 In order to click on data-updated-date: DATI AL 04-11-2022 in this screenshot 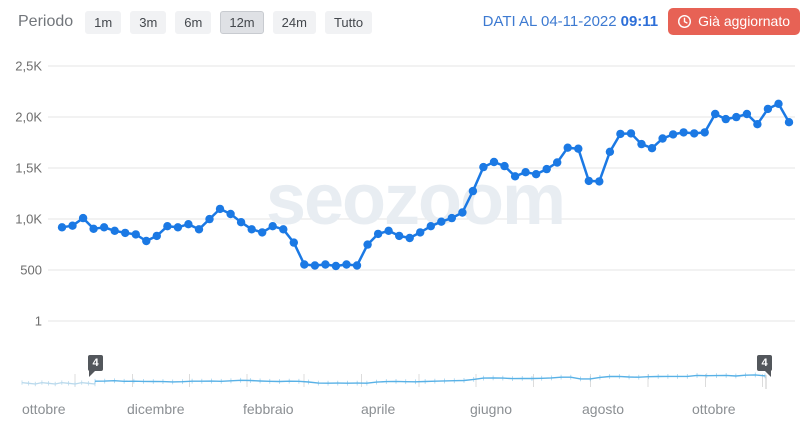, I will do `click(549, 21)`.